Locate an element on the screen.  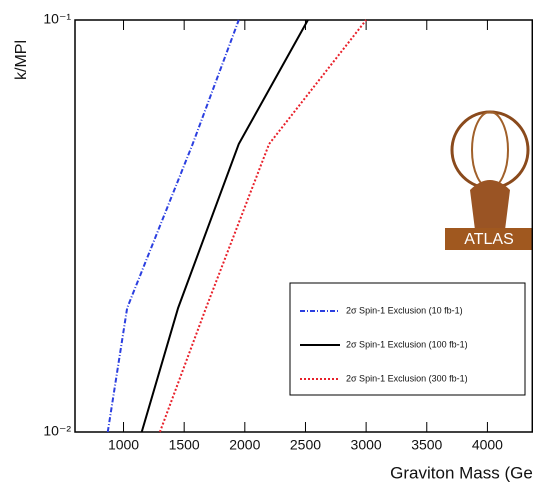
y-tick-label: 10⁻¹ is located at coordinates (57, 19).